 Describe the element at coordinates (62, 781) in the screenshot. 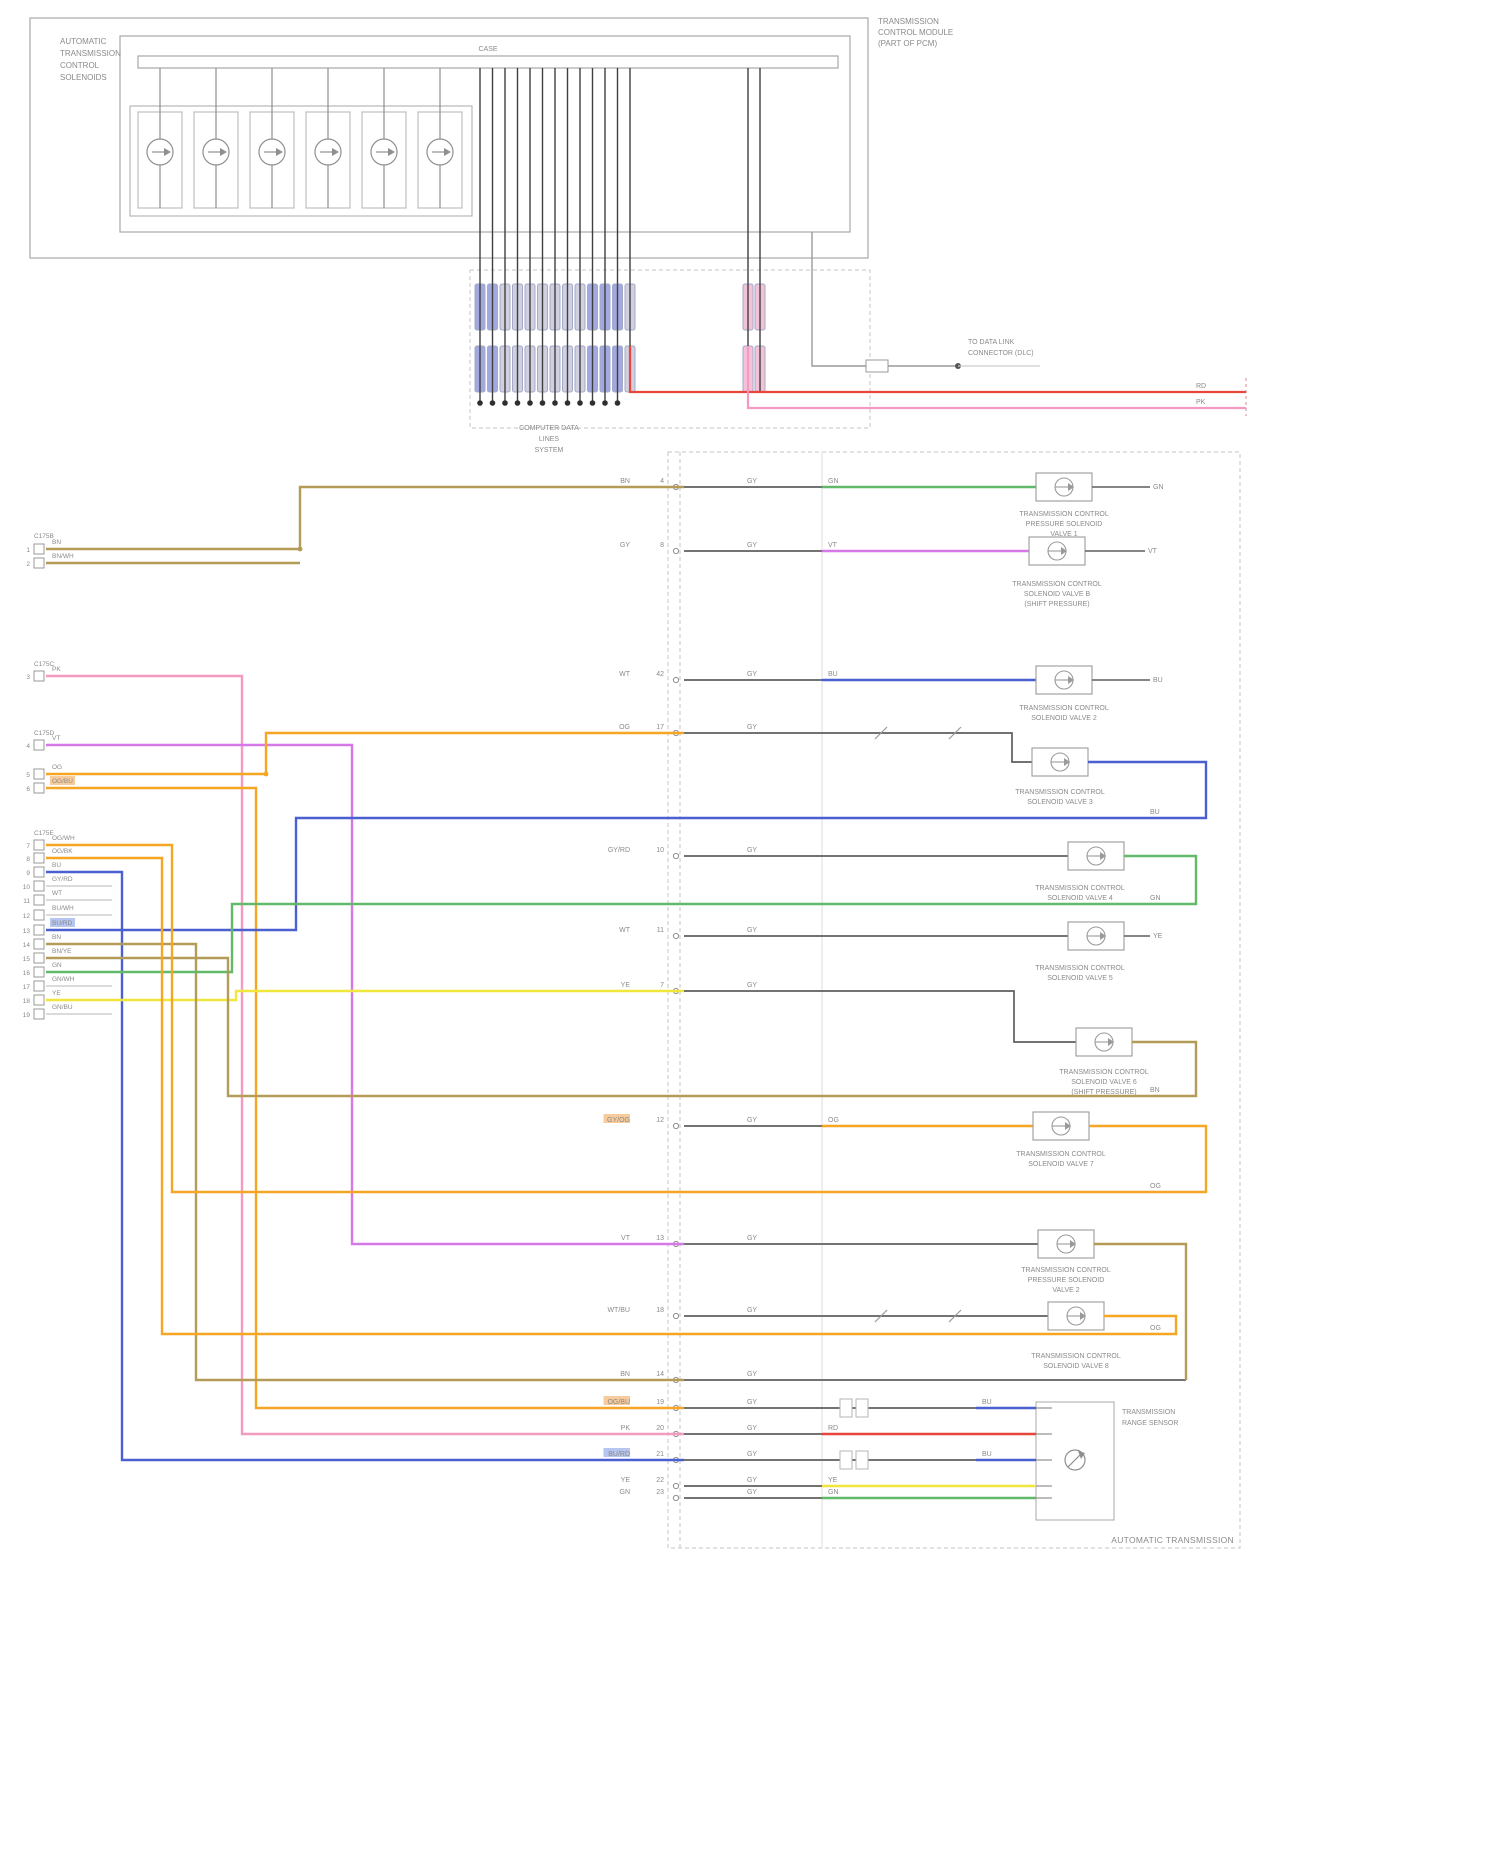

I see `wire-code: OG/BU` at that location.